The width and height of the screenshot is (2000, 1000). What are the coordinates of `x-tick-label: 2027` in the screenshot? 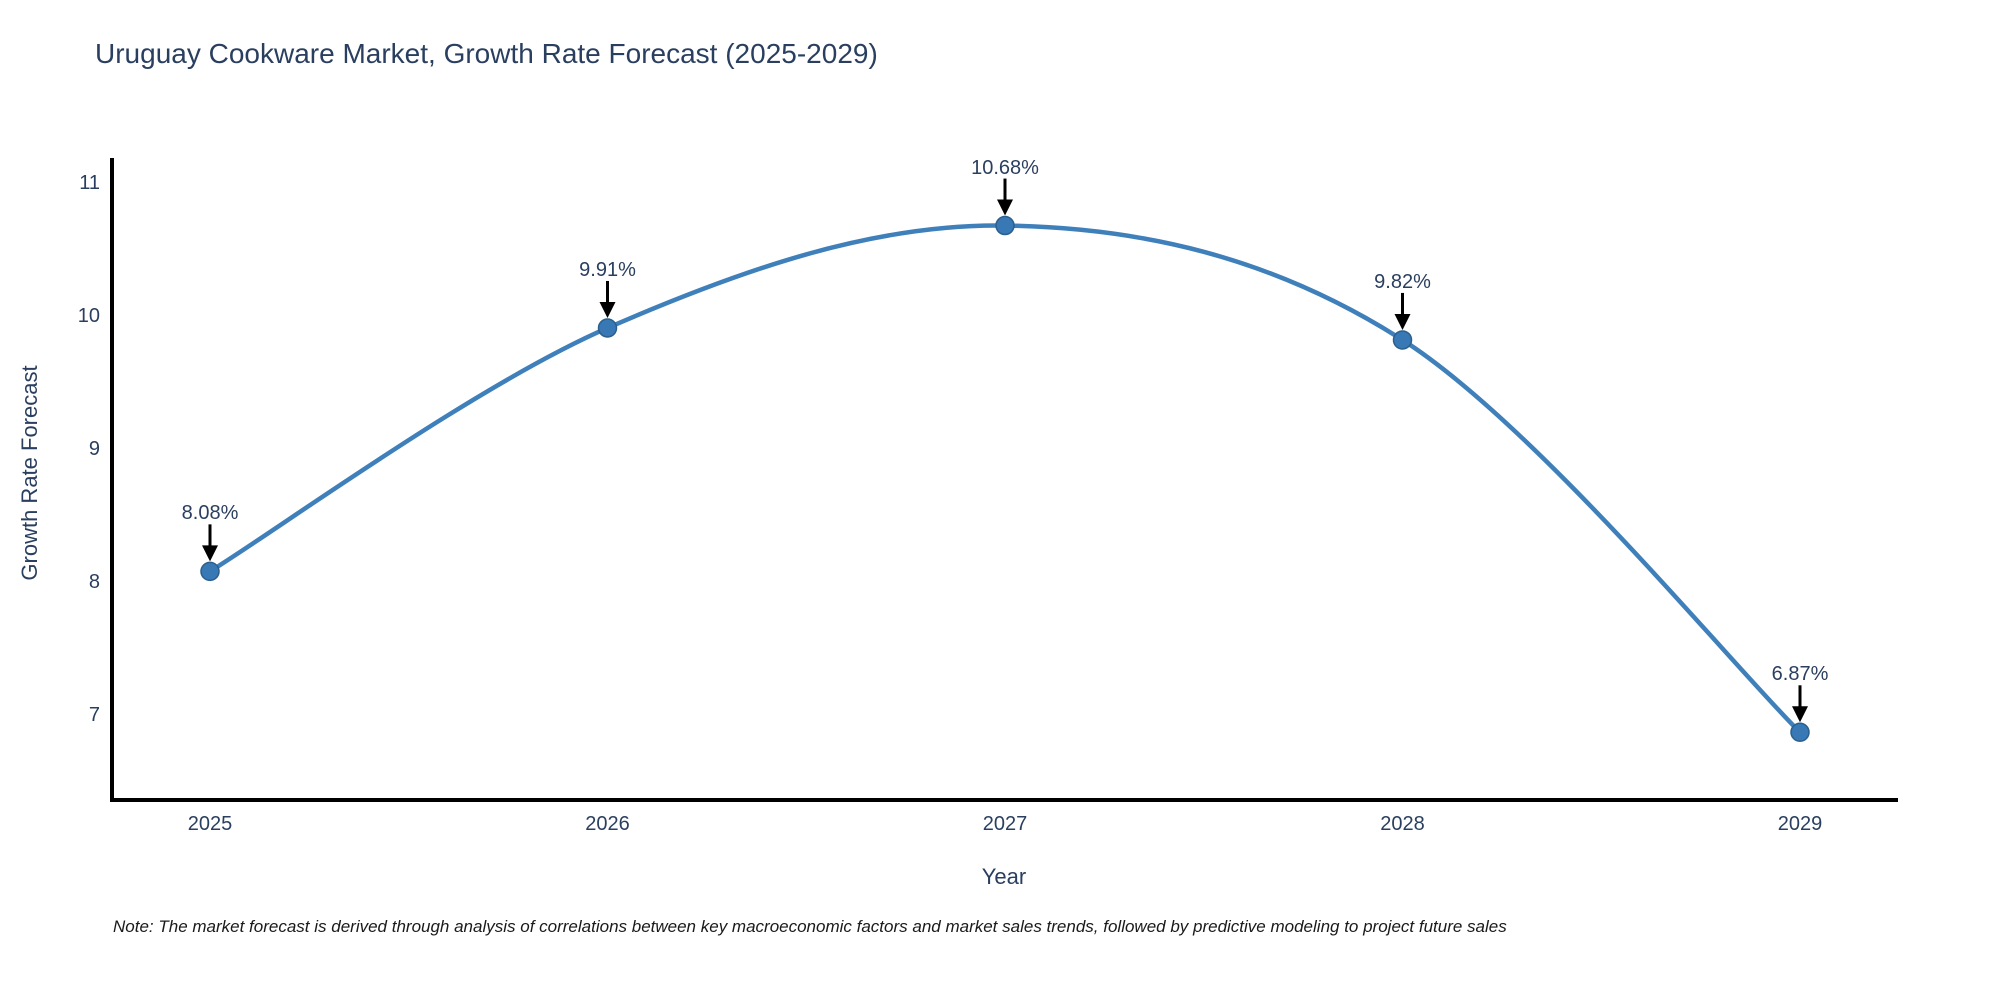 It's located at (1005, 824).